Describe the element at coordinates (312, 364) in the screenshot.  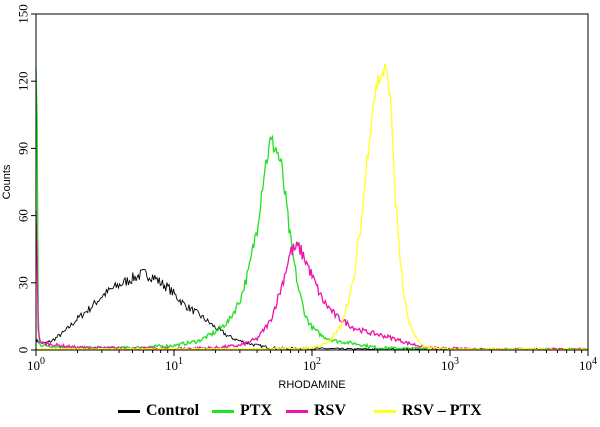
I see `x-tick-label: 10²` at that location.